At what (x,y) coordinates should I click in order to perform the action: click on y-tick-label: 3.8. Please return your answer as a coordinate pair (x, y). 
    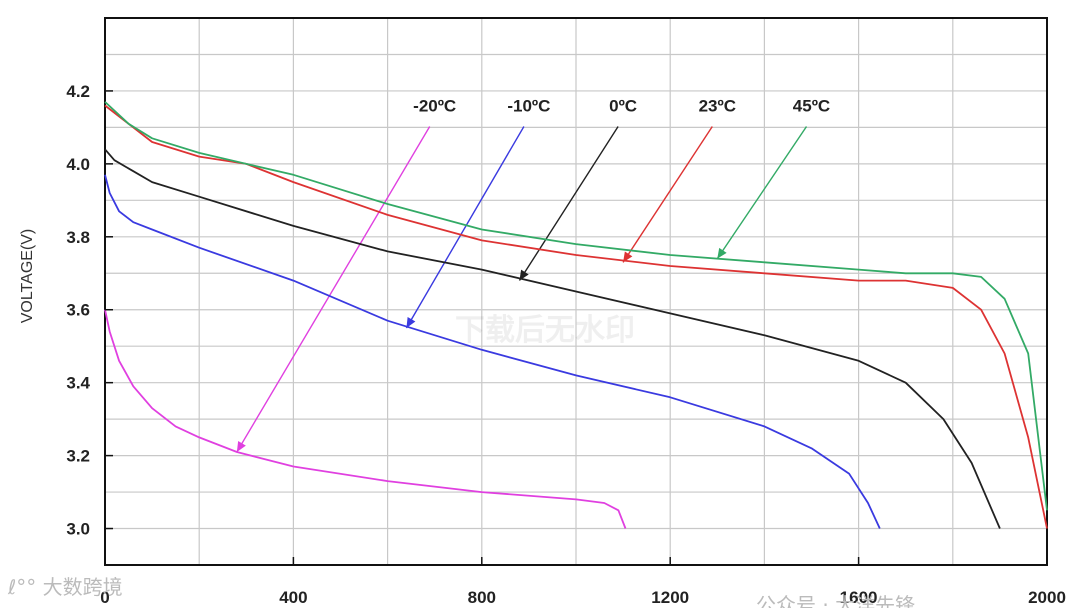
    Looking at the image, I should click on (78, 237).